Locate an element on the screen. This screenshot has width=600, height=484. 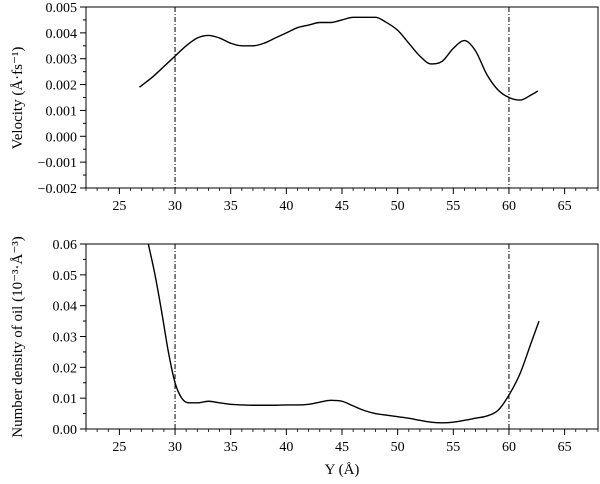
oil-density-x-tick-label: 25 is located at coordinates (119, 447).